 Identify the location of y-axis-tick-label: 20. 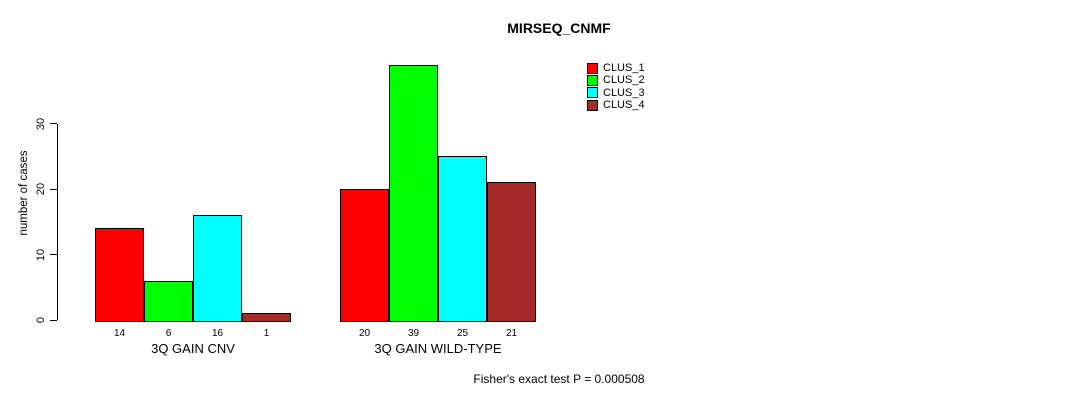
(41, 189).